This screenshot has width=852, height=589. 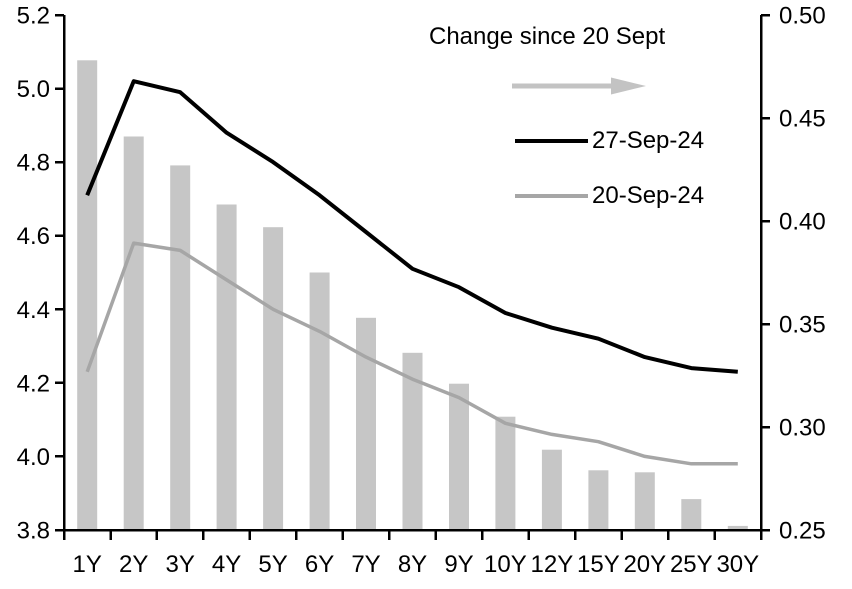 I want to click on black-line-key-icon, so click(x=551, y=141).